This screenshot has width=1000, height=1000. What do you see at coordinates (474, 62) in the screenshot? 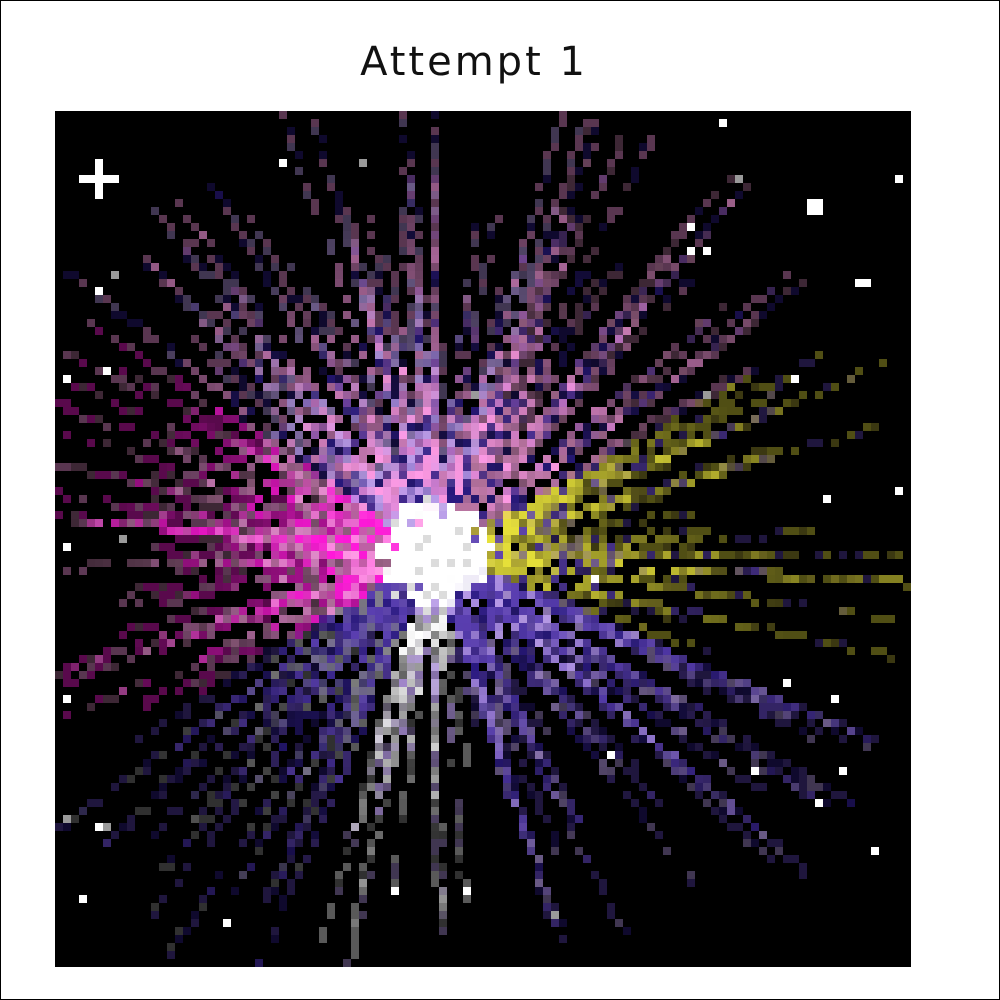
I see `figure-title: Attempt 1` at bounding box center [474, 62].